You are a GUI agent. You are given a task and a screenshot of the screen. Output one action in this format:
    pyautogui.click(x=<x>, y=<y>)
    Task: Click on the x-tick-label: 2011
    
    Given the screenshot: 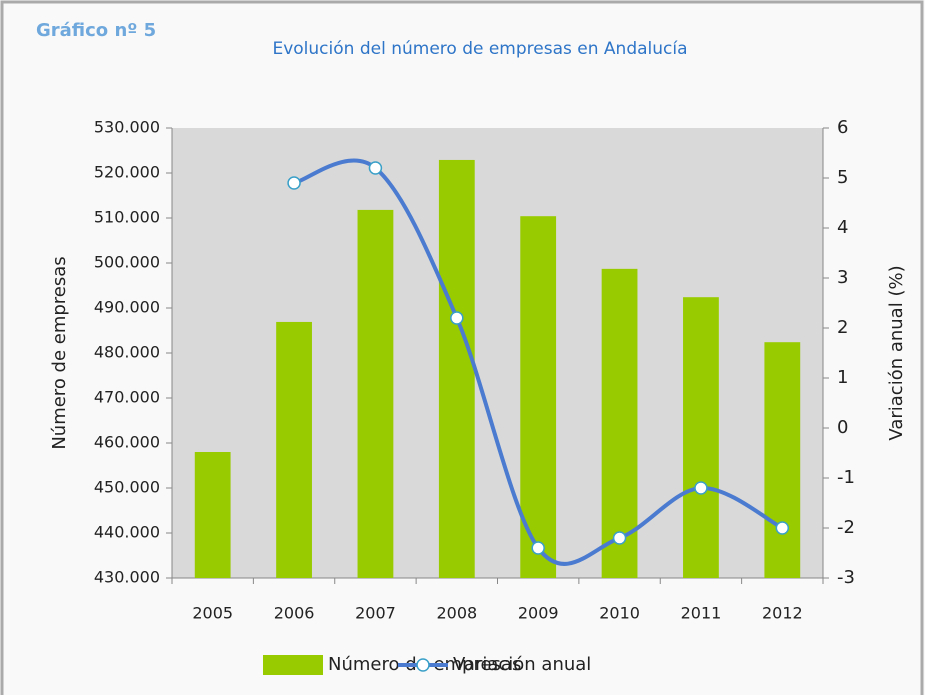 What is the action you would take?
    pyautogui.click(x=701, y=613)
    